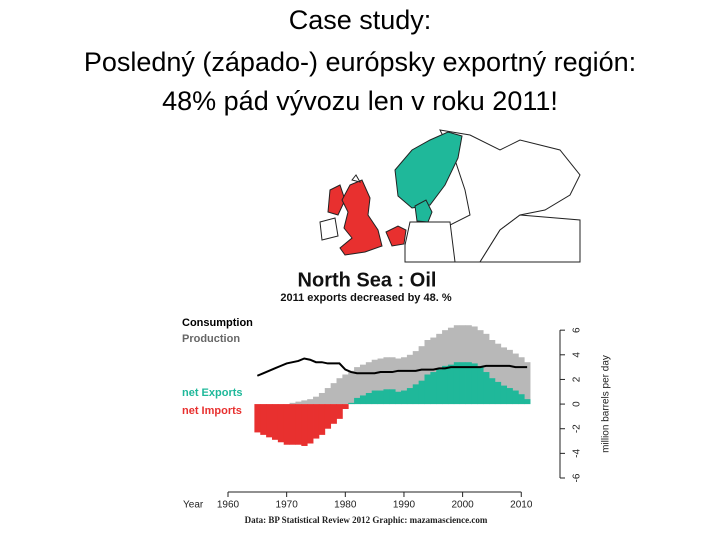 This screenshot has height=540, width=720. I want to click on slide-title: 48% pád vývozu len v roku 2011!, so click(360, 101).